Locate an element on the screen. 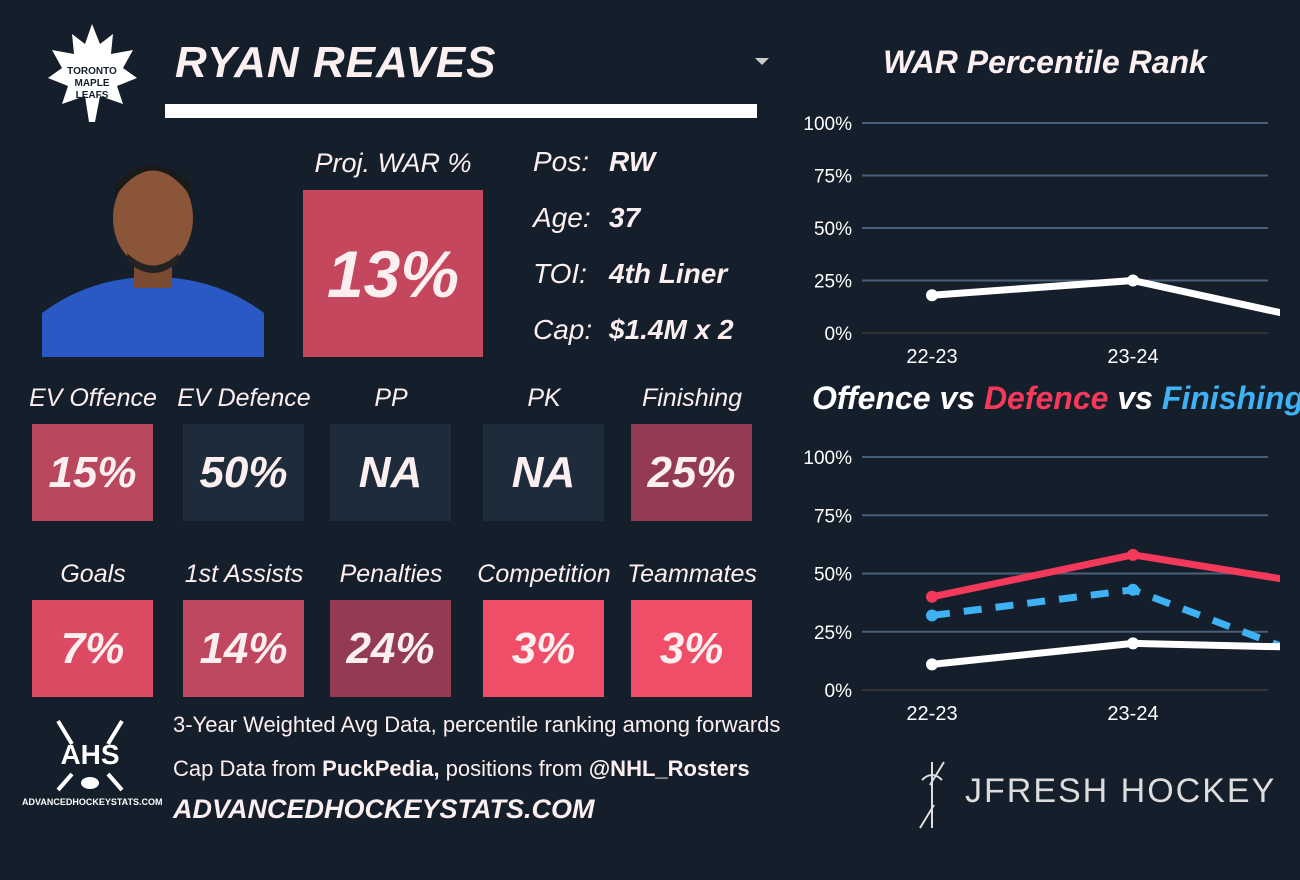 Image resolution: width=1300 pixels, height=880 pixels. chart2-title-part: Offence is located at coordinates (871, 398).